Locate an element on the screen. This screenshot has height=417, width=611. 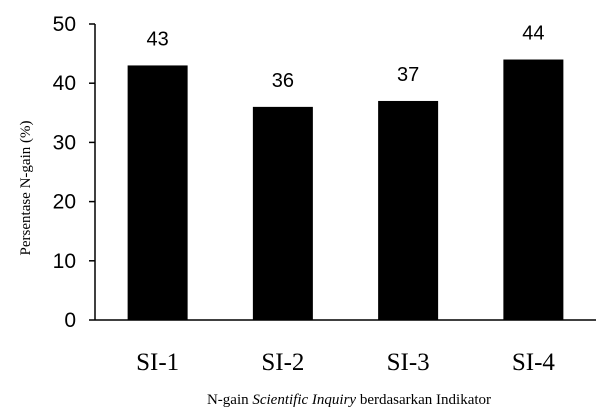
y-tick-label: 20 is located at coordinates (64, 202).